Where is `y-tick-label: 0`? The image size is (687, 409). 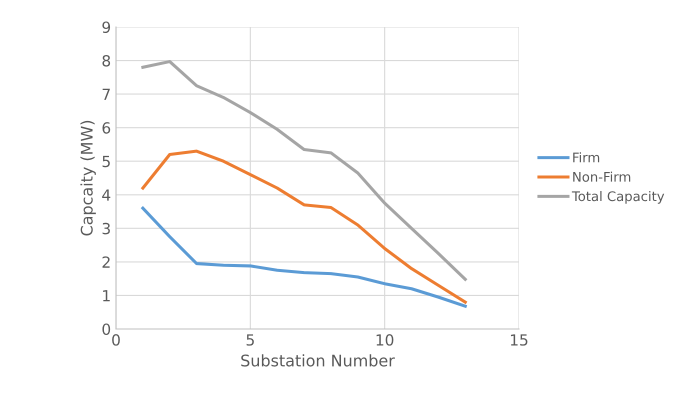
y-tick-label: 0 is located at coordinates (106, 329).